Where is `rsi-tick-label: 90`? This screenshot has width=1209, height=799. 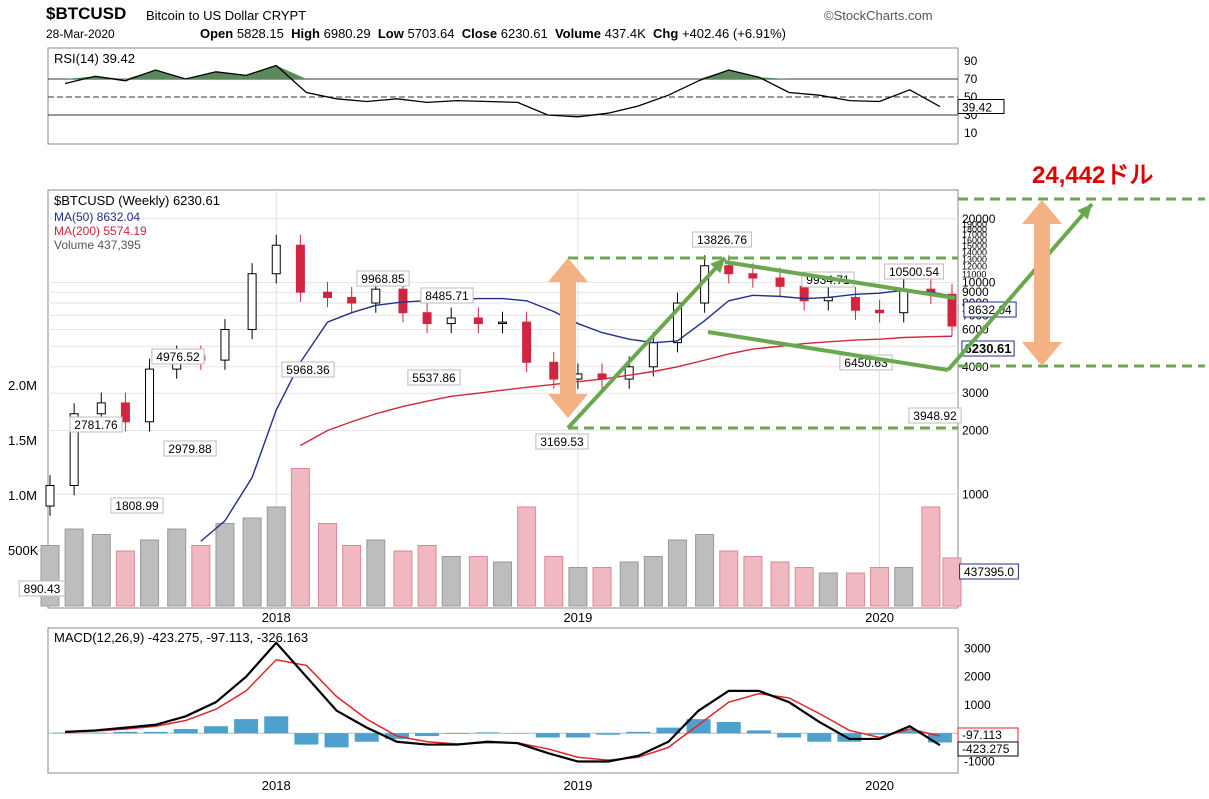
rsi-tick-label: 90 is located at coordinates (971, 61).